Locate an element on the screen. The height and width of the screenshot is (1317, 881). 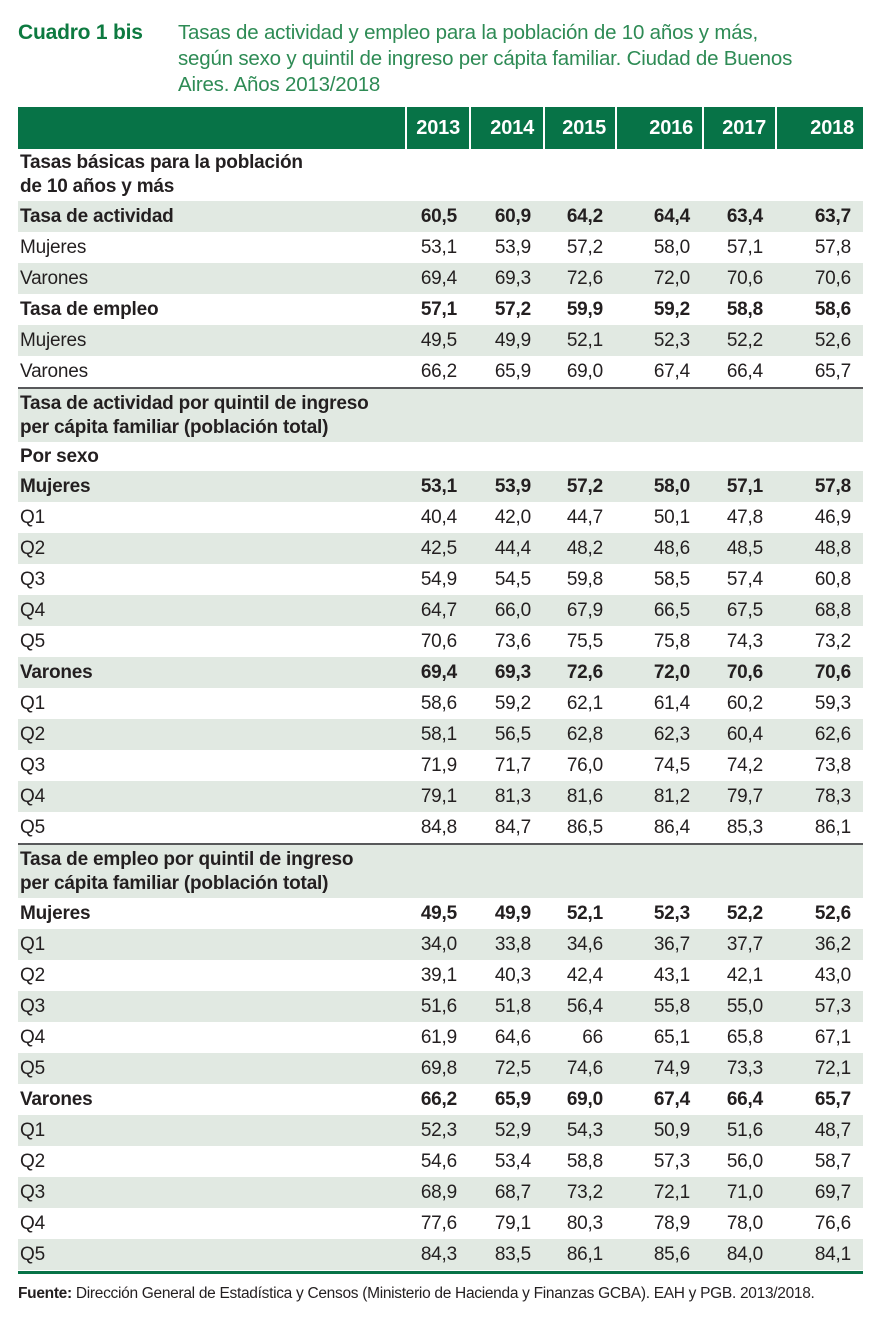
table-row: Q5 84,8 84,7 86,5 86,4 85,3 86,1 is located at coordinates (440, 827).